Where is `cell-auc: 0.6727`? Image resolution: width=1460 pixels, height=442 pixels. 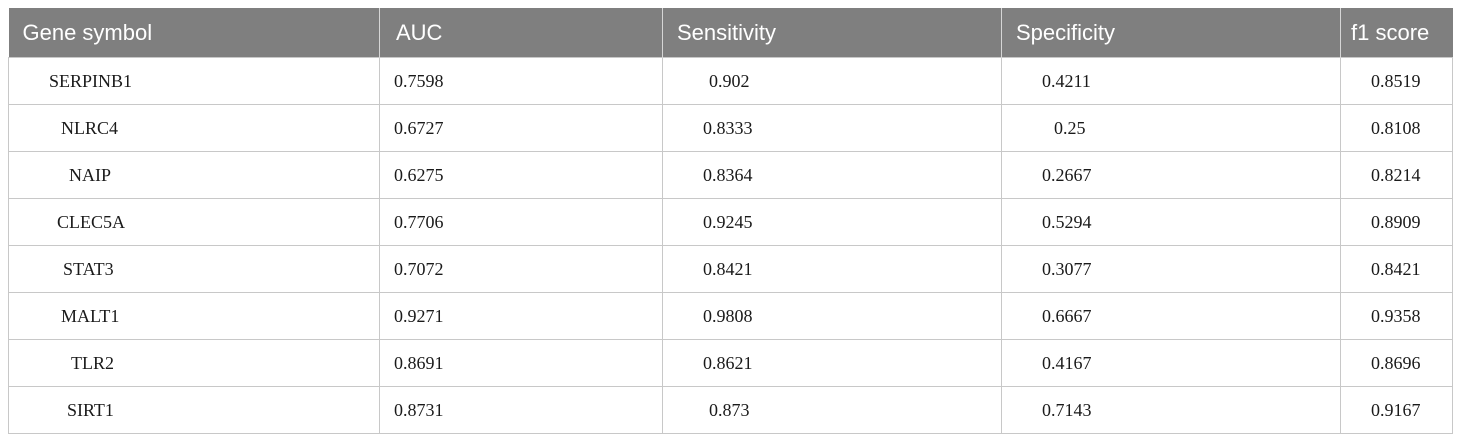 cell-auc: 0.6727 is located at coordinates (521, 128).